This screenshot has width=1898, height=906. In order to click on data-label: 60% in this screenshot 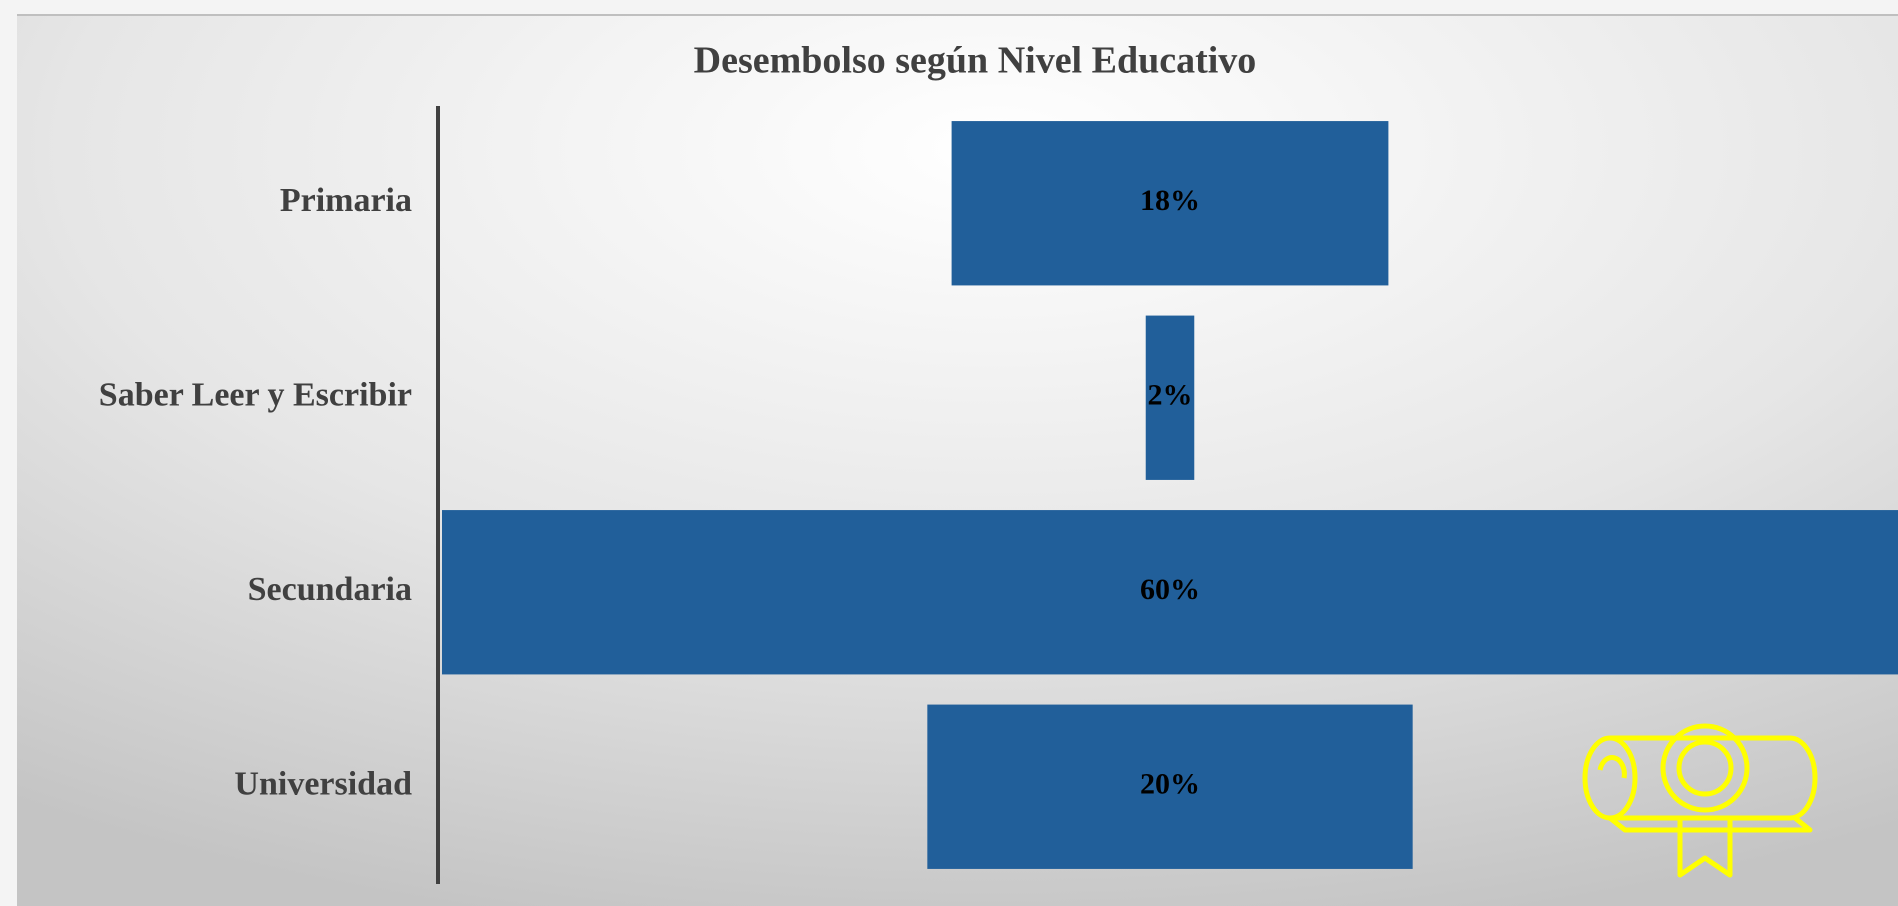, I will do `click(1170, 589)`.